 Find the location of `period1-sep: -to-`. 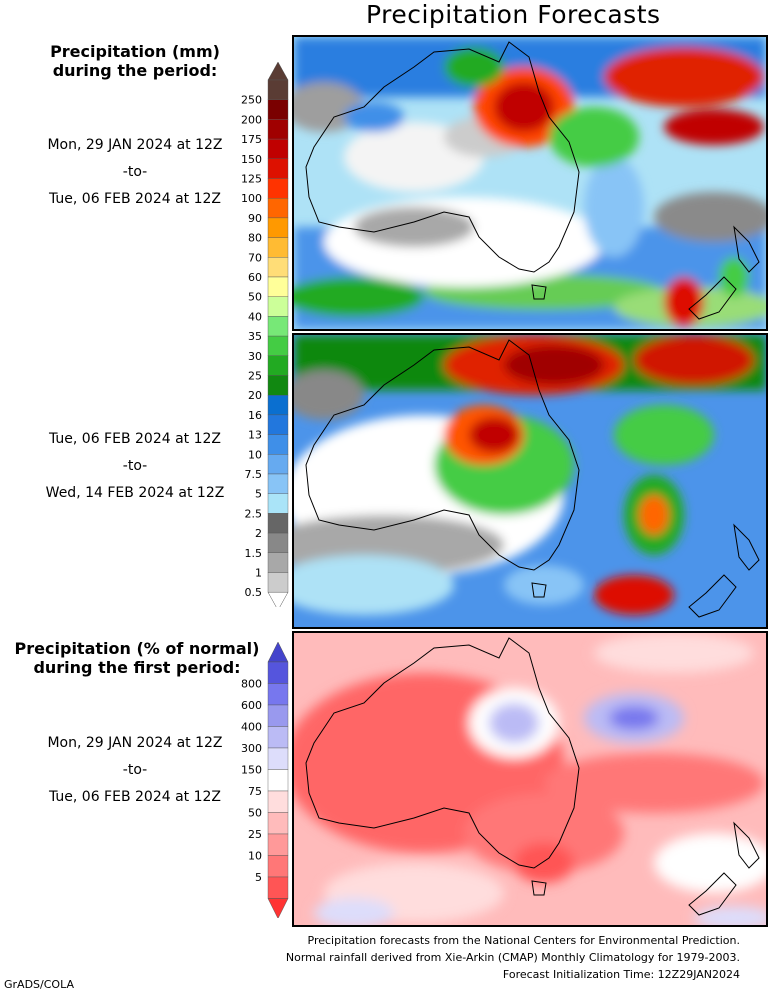

period1-sep: -to- is located at coordinates (135, 172).